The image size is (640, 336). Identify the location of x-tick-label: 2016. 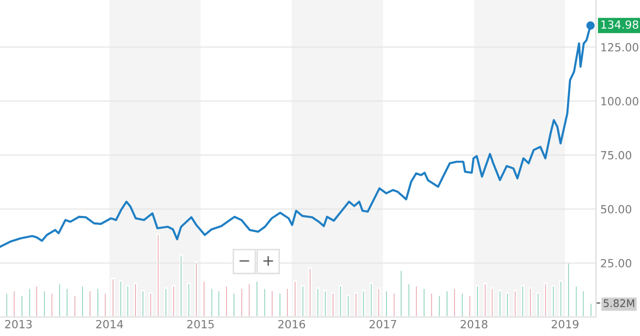
(292, 324).